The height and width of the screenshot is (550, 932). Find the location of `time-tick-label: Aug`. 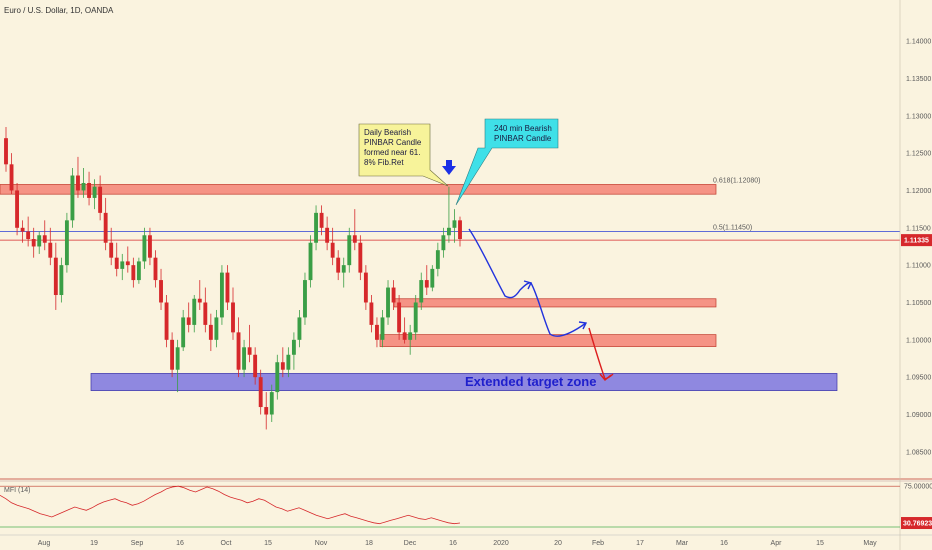

time-tick-label: Aug is located at coordinates (44, 543).